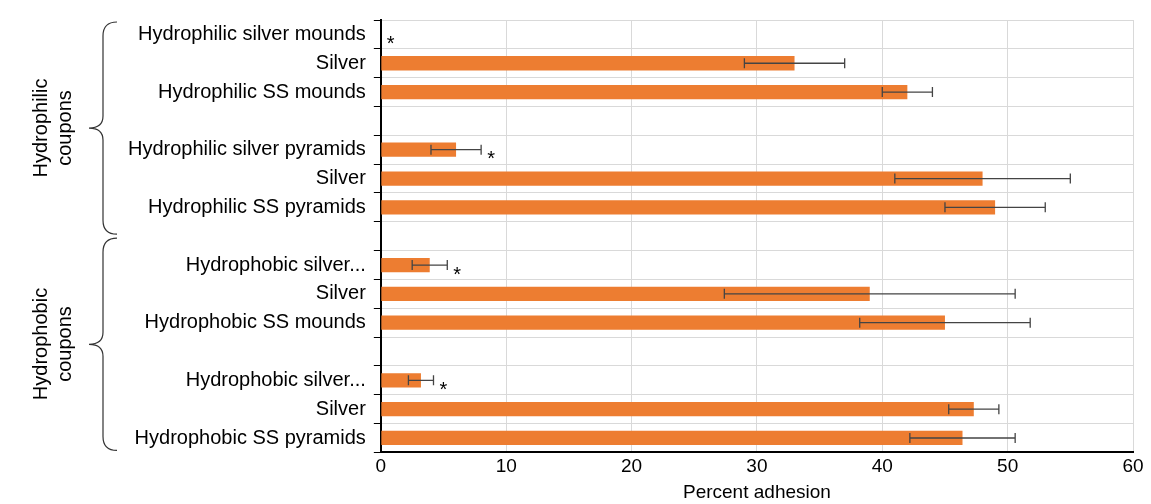 This screenshot has width=1151, height=504. I want to click on x-tick-label: 60, so click(1133, 466).